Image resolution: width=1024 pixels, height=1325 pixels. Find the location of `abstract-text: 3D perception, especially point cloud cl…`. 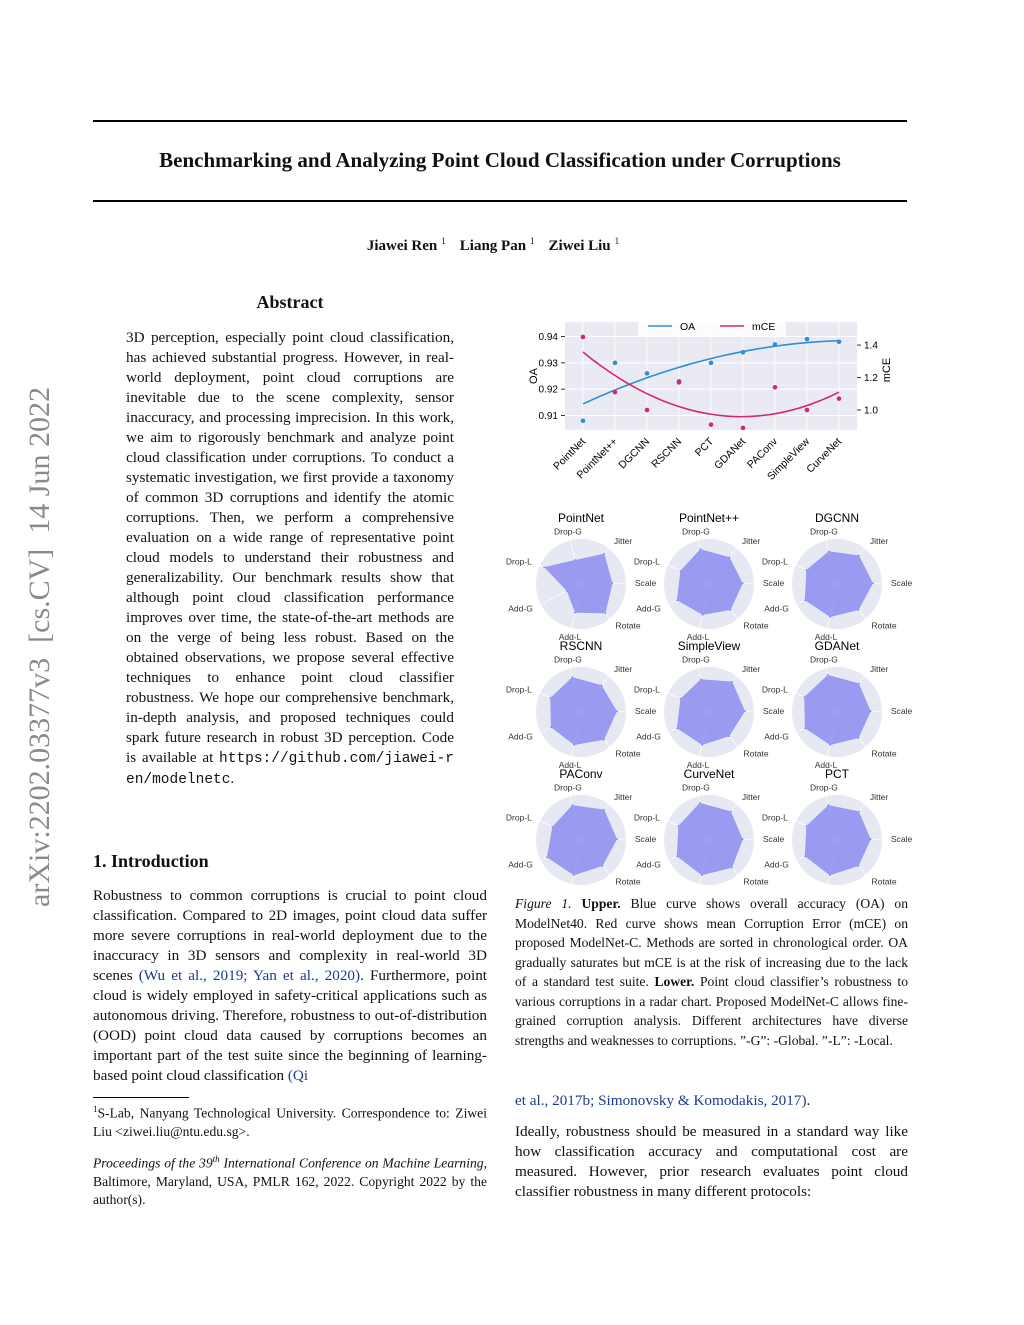

abstract-text: 3D perception, especially point cloud cl… is located at coordinates (290, 547).